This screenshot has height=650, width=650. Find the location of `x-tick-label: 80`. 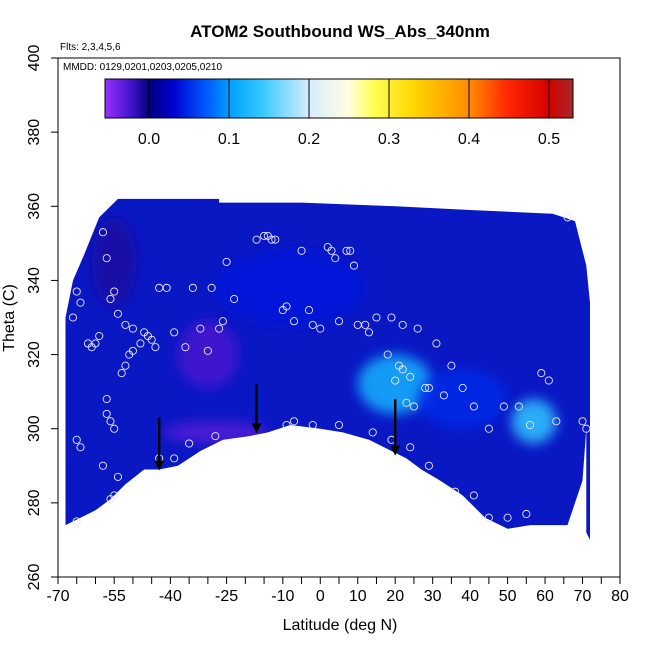

x-tick-label: 80 is located at coordinates (620, 596).